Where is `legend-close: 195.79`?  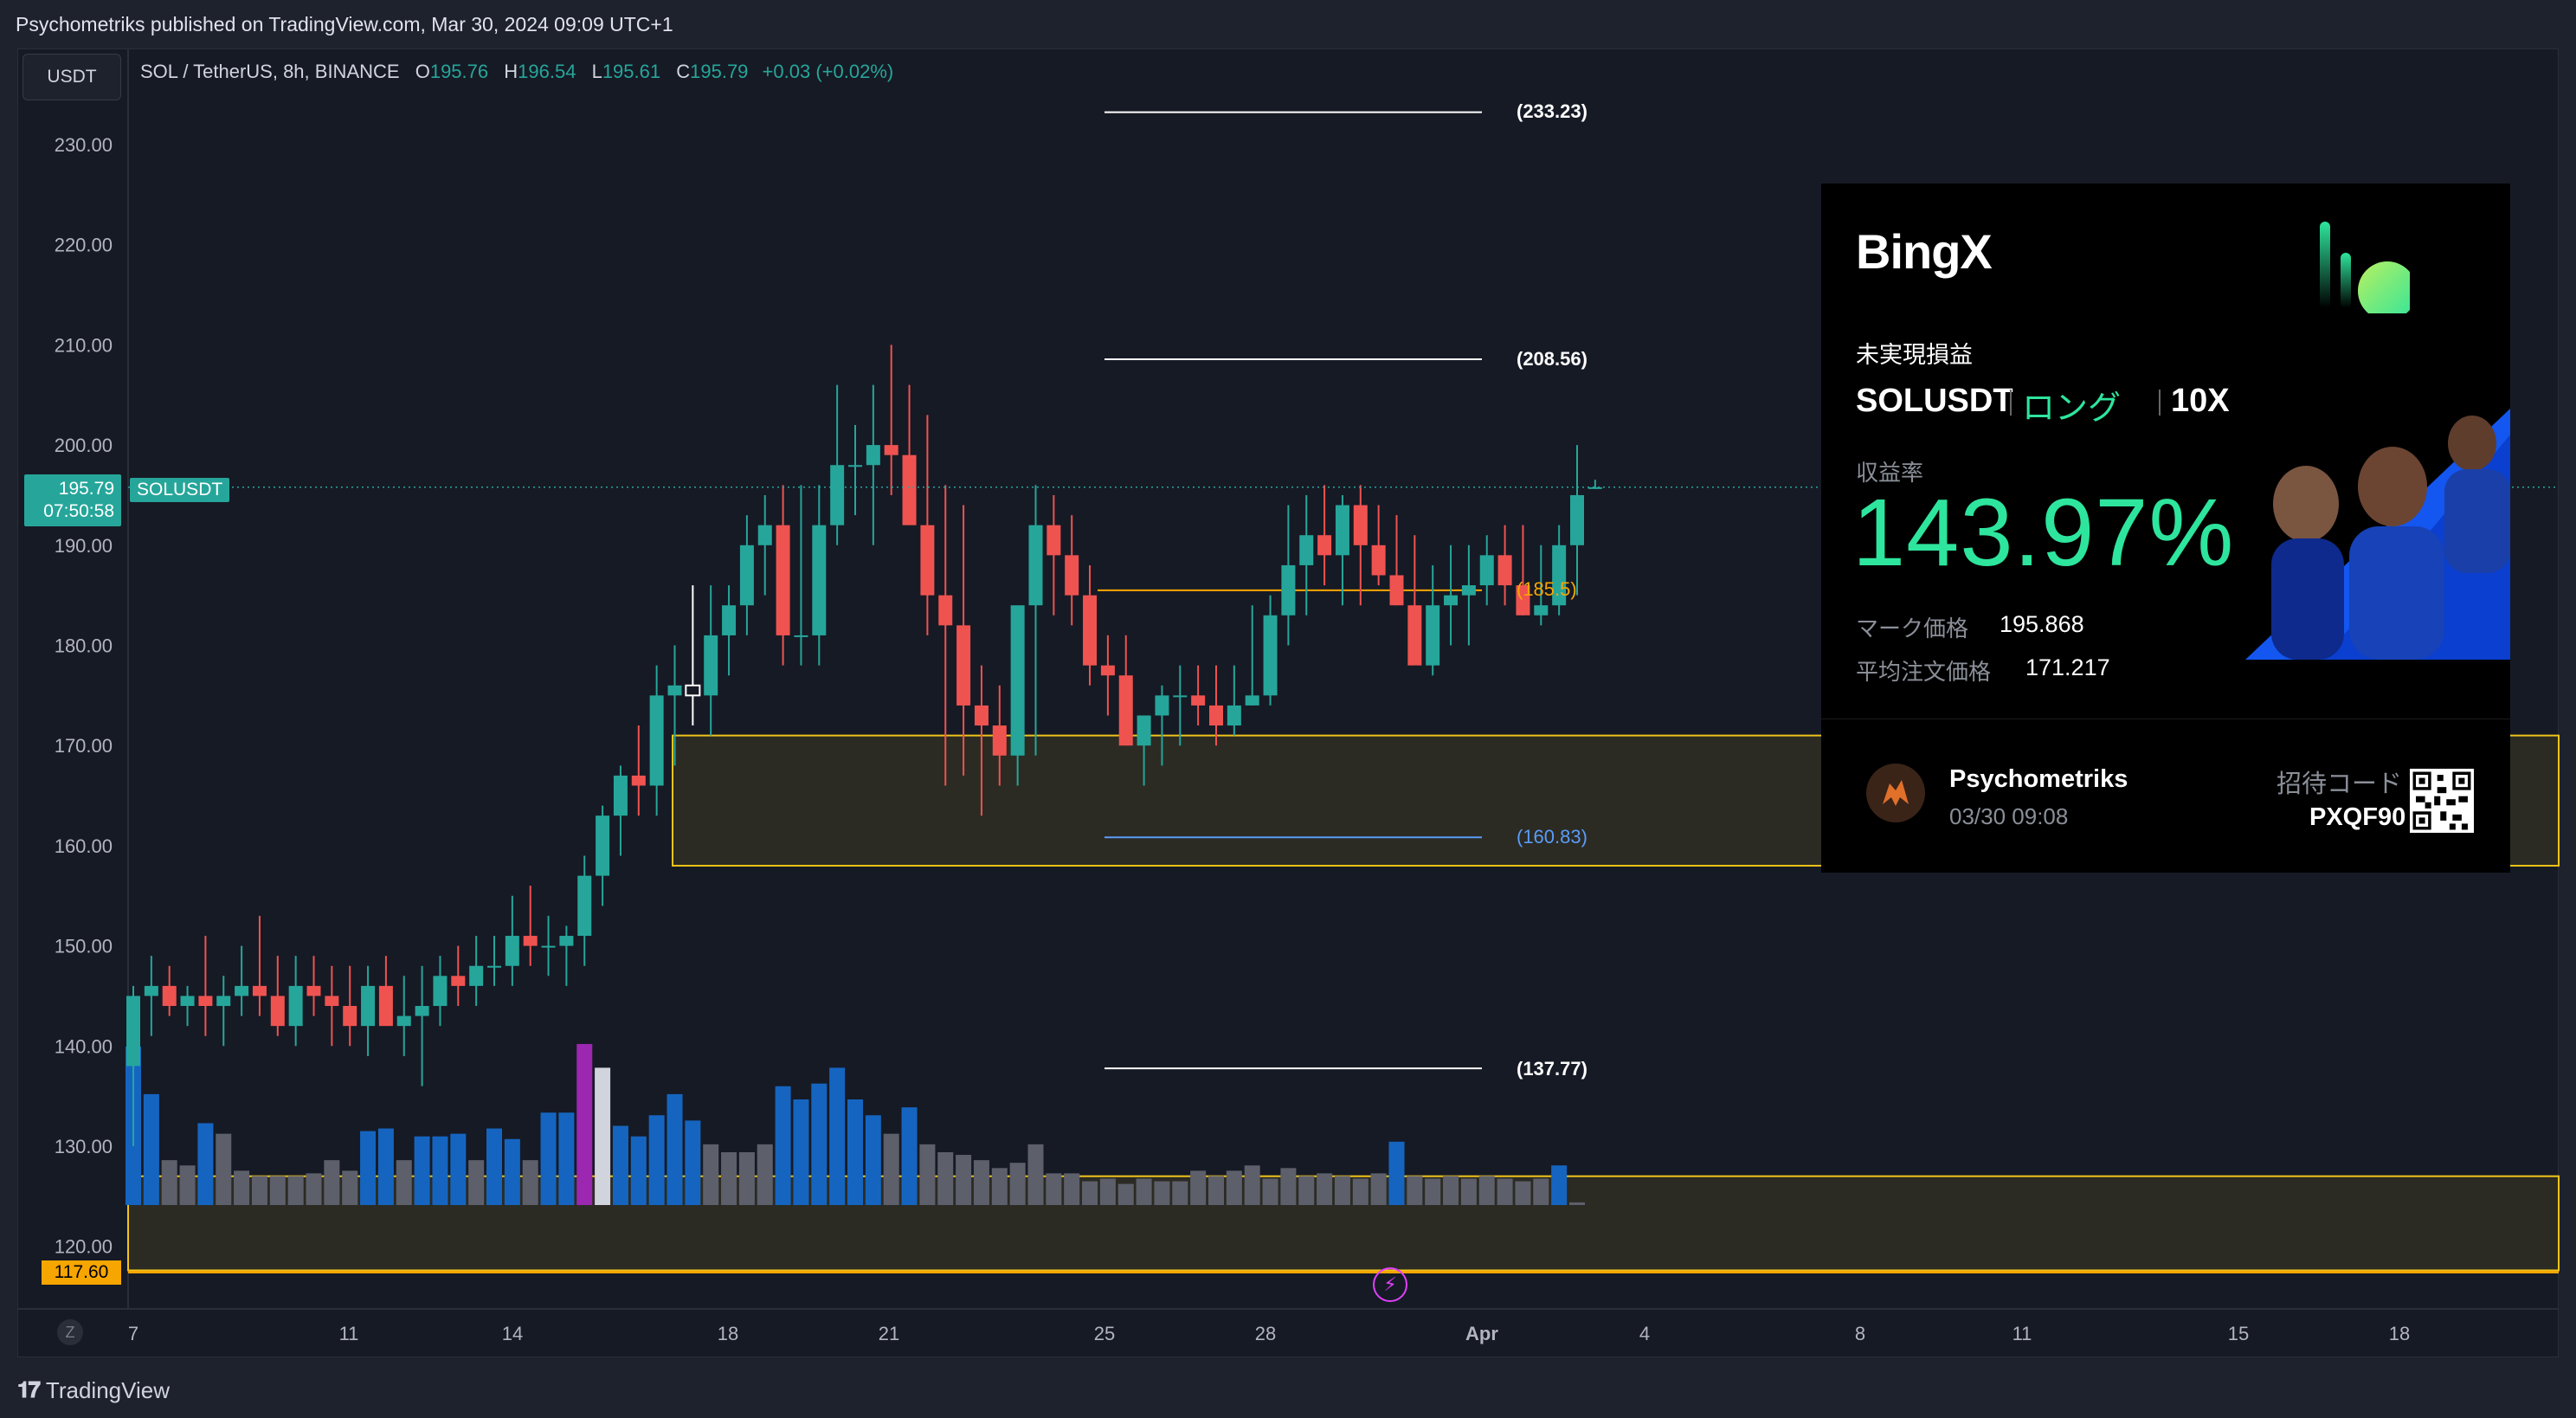
legend-close: 195.79 is located at coordinates (719, 71).